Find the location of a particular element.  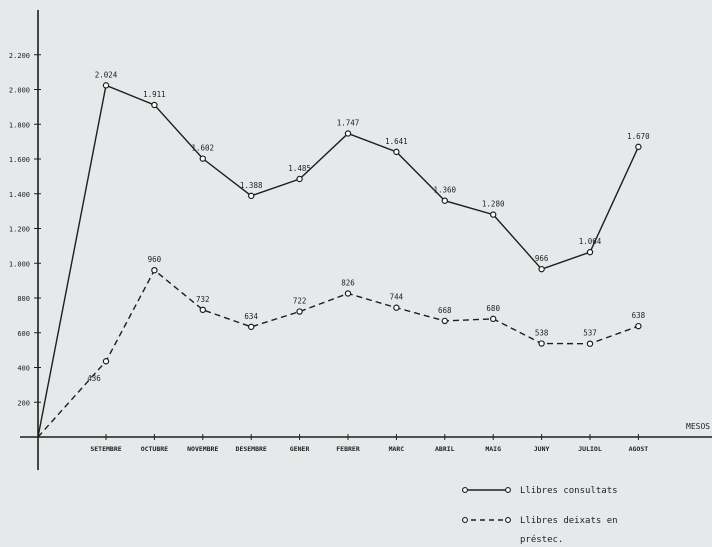

y-tick-label: 2.200 is located at coordinates (19, 56).